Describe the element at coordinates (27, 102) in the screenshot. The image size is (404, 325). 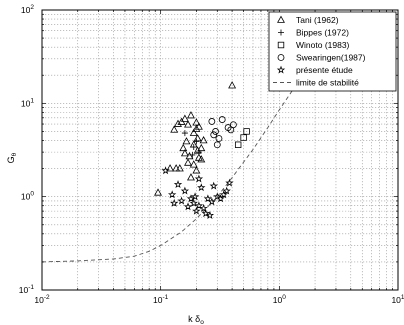
I see `y-tick-label: 10¹` at that location.